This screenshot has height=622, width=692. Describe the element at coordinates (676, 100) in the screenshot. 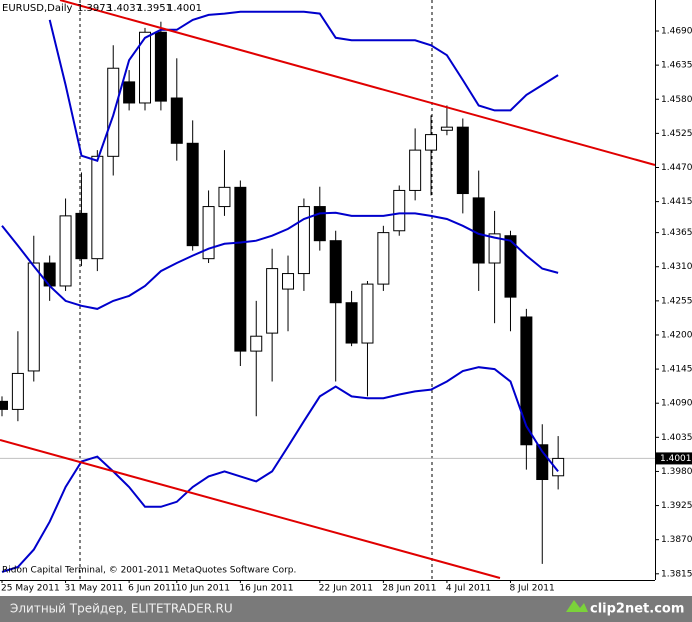

I see `y-tick-label: 1.4580` at that location.